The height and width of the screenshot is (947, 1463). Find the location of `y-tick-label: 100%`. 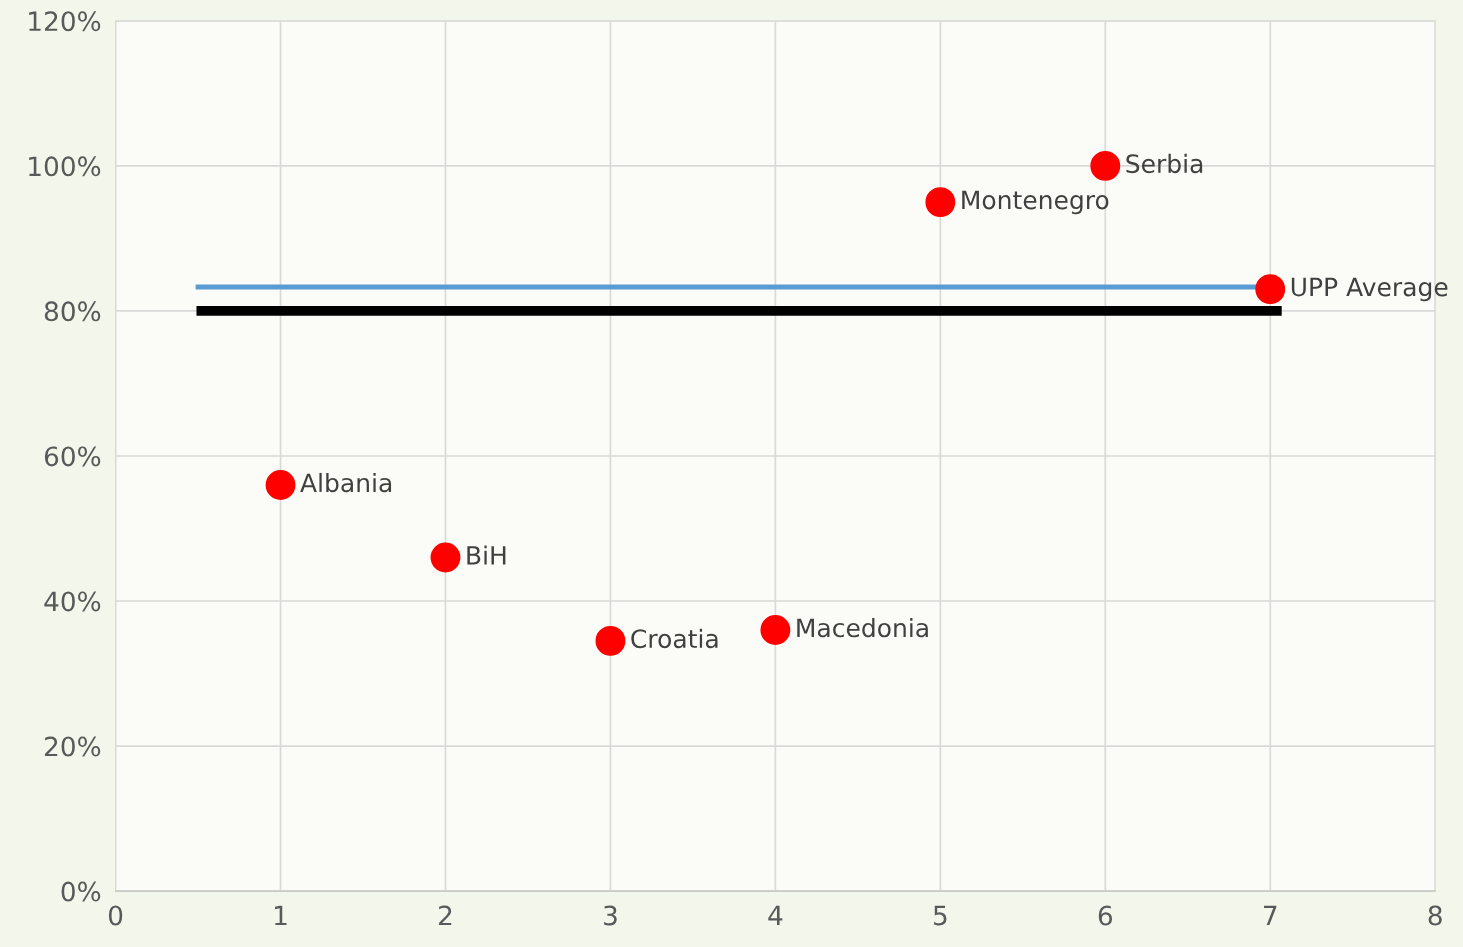

y-tick-label: 100% is located at coordinates (65, 166).